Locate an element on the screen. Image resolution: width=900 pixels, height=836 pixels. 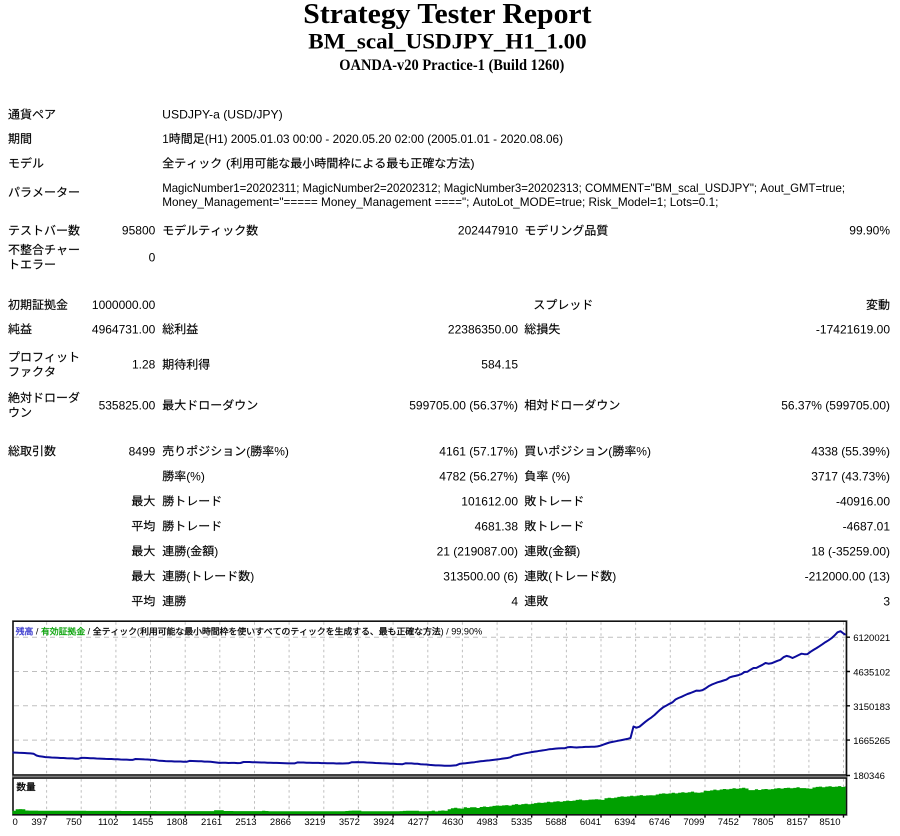
svg-text: 2513 is located at coordinates (245, 822).